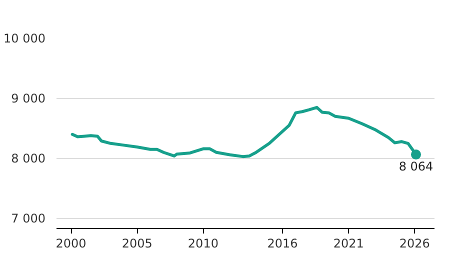 This screenshot has height=270, width=450. What do you see at coordinates (71, 243) in the screenshot?
I see `x-tick-label: 2000` at bounding box center [71, 243].